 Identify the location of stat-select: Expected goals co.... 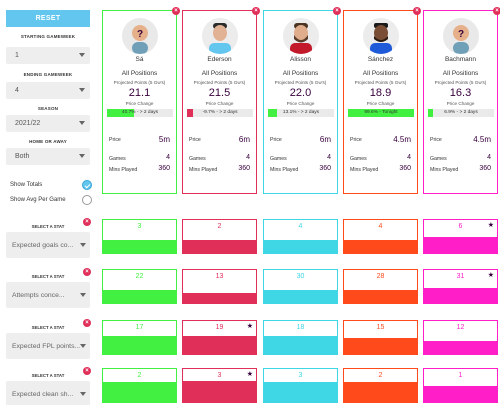
(48, 245).